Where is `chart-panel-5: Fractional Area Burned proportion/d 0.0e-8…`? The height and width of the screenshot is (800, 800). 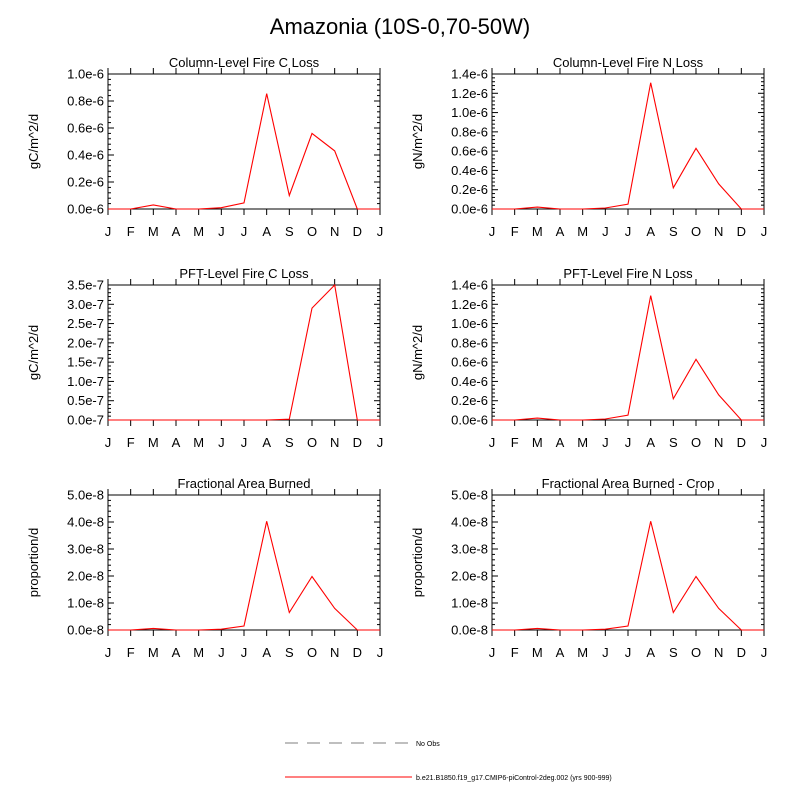 chart-panel-5: Fractional Area Burned proportion/d 0.0e-8… is located at coordinates (204, 568).